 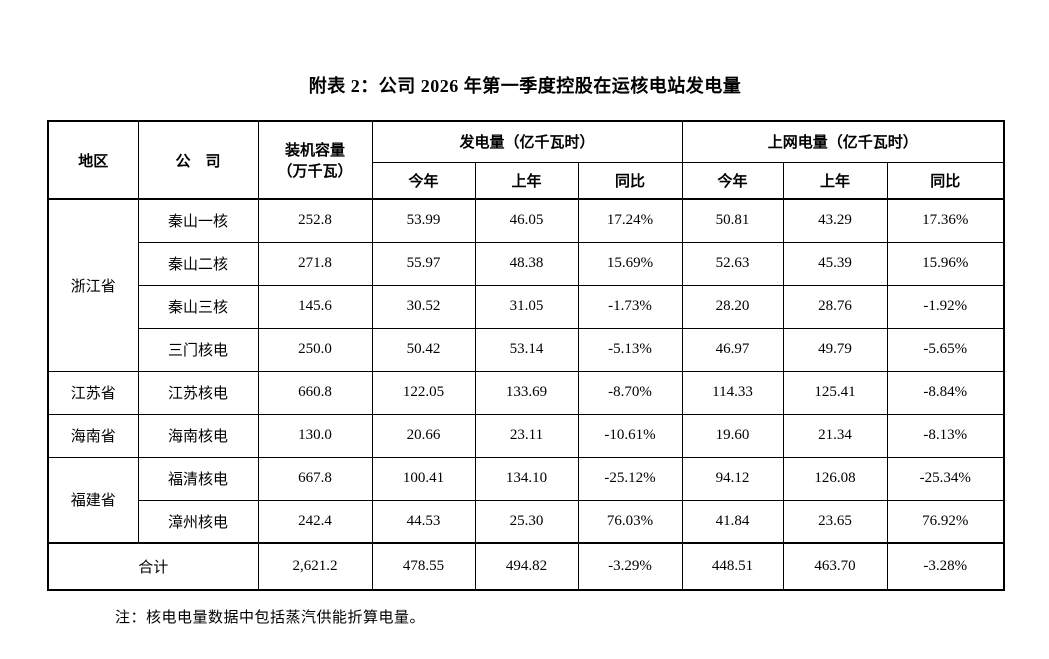 What do you see at coordinates (93, 500) in the screenshot?
I see `cell-region: 福建省` at bounding box center [93, 500].